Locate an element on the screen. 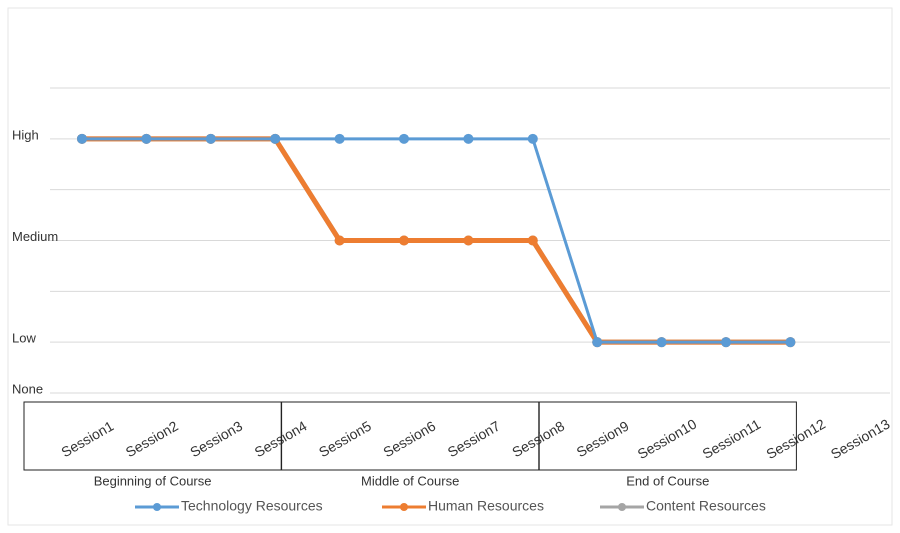  legend-label: Technology Resources is located at coordinates (252, 506).